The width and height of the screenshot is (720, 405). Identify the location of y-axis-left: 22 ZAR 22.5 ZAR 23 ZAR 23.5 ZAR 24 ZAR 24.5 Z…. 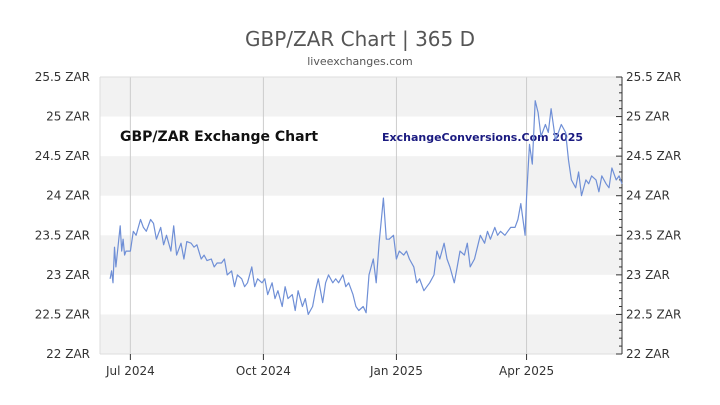
(62, 215).